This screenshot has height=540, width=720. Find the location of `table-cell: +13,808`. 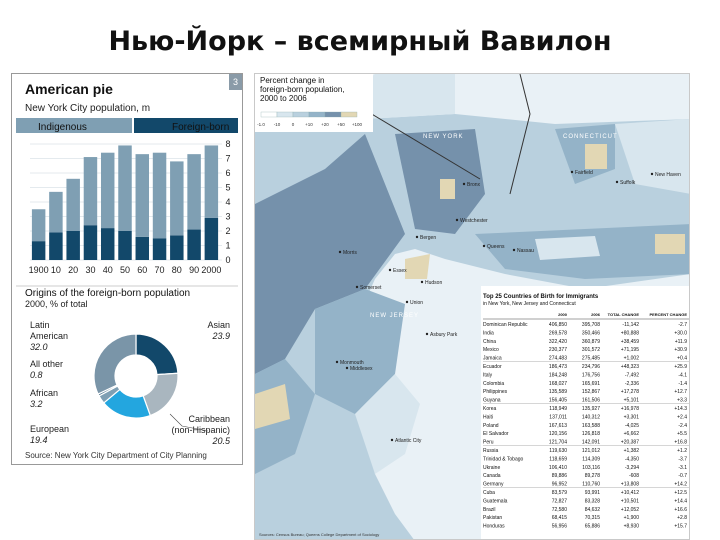

table-cell: +13,808 is located at coordinates (630, 485).